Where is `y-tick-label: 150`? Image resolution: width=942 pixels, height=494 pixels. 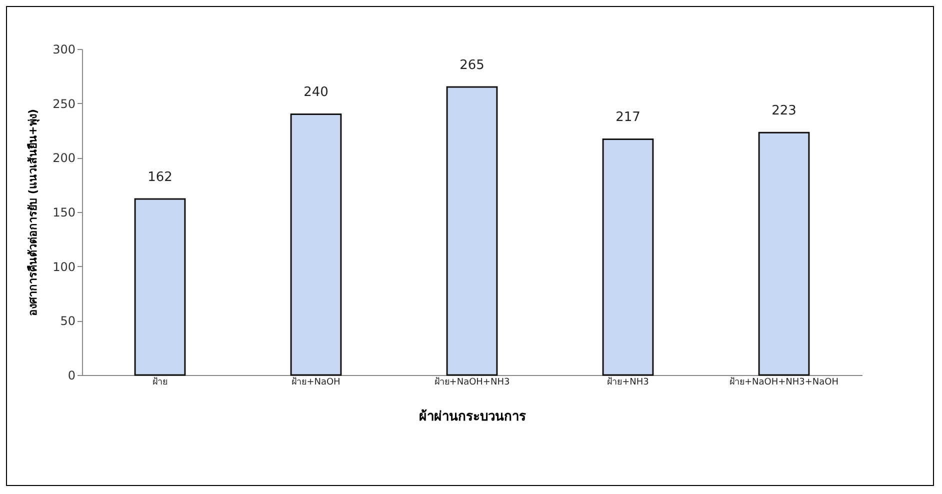 y-tick-label: 150 is located at coordinates (64, 213).